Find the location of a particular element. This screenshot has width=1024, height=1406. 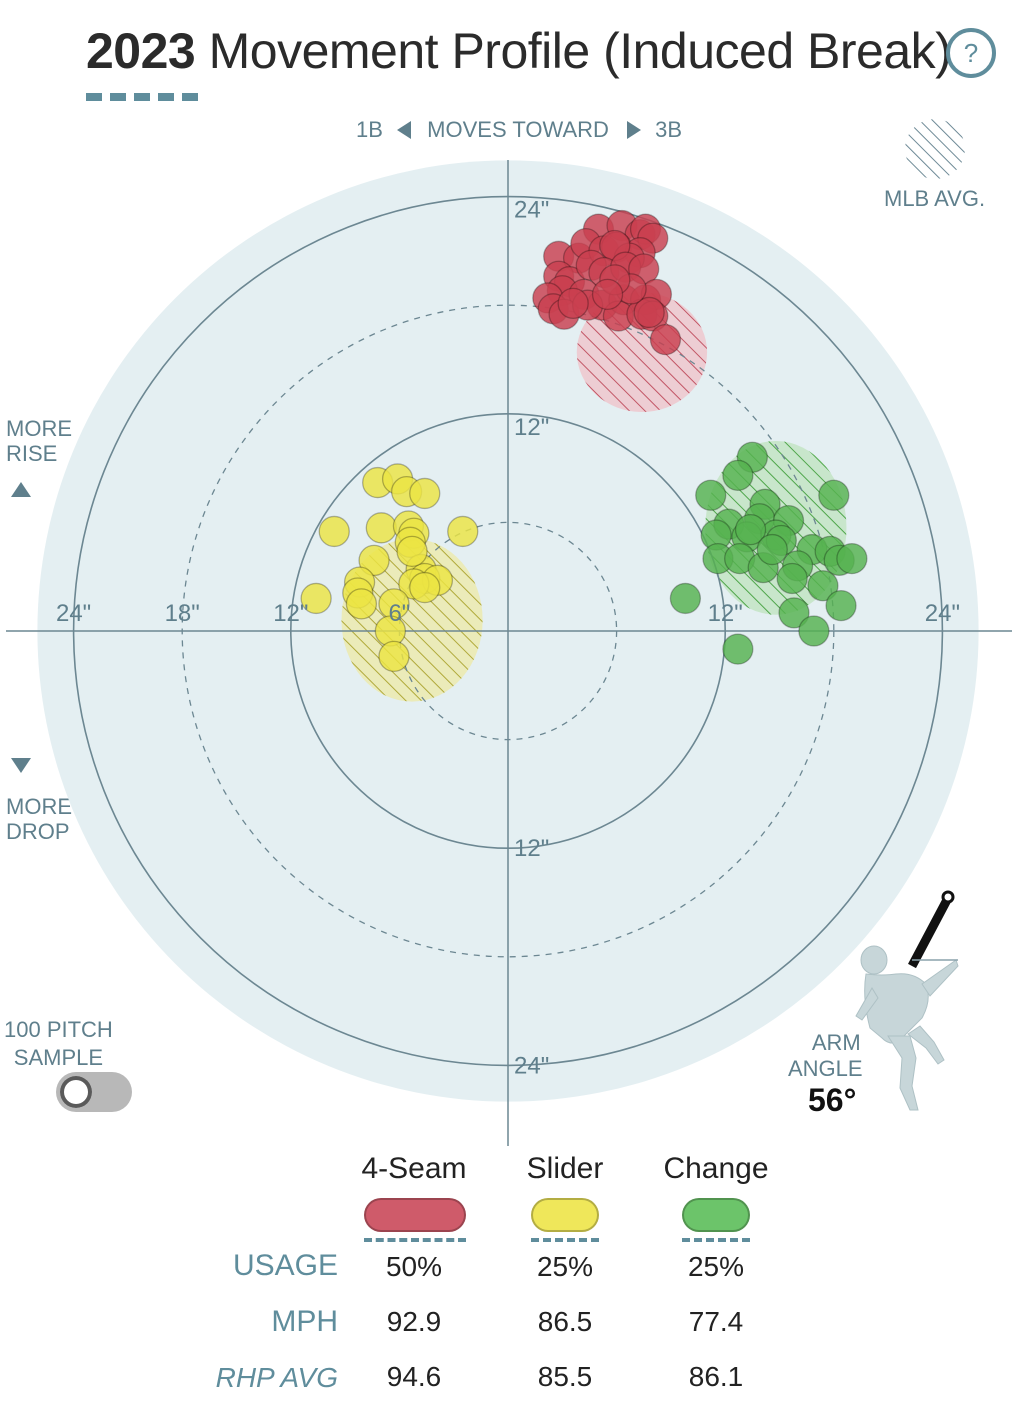

direction-label: 1B MOVES TOWARD 3B is located at coordinates (519, 130).